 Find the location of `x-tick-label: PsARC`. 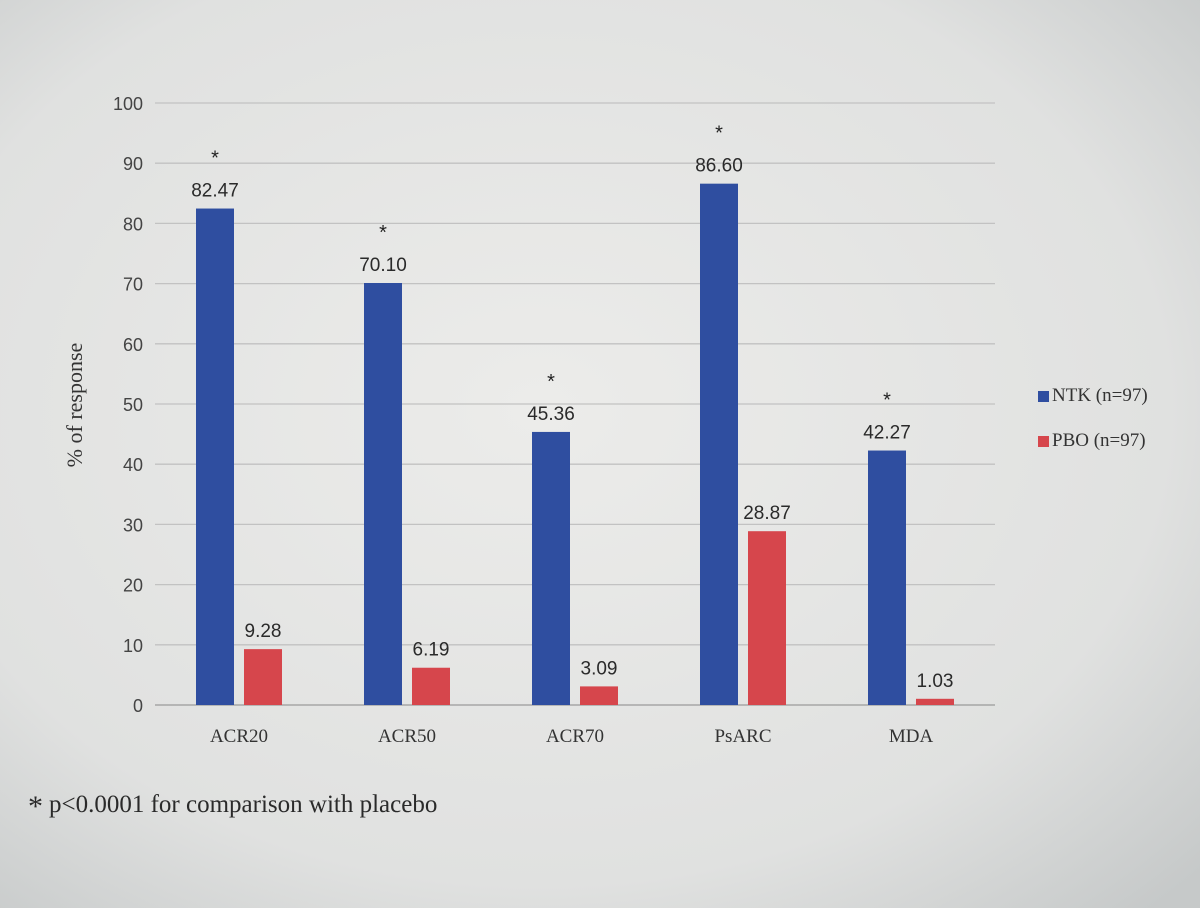

x-tick-label: PsARC is located at coordinates (742, 736).